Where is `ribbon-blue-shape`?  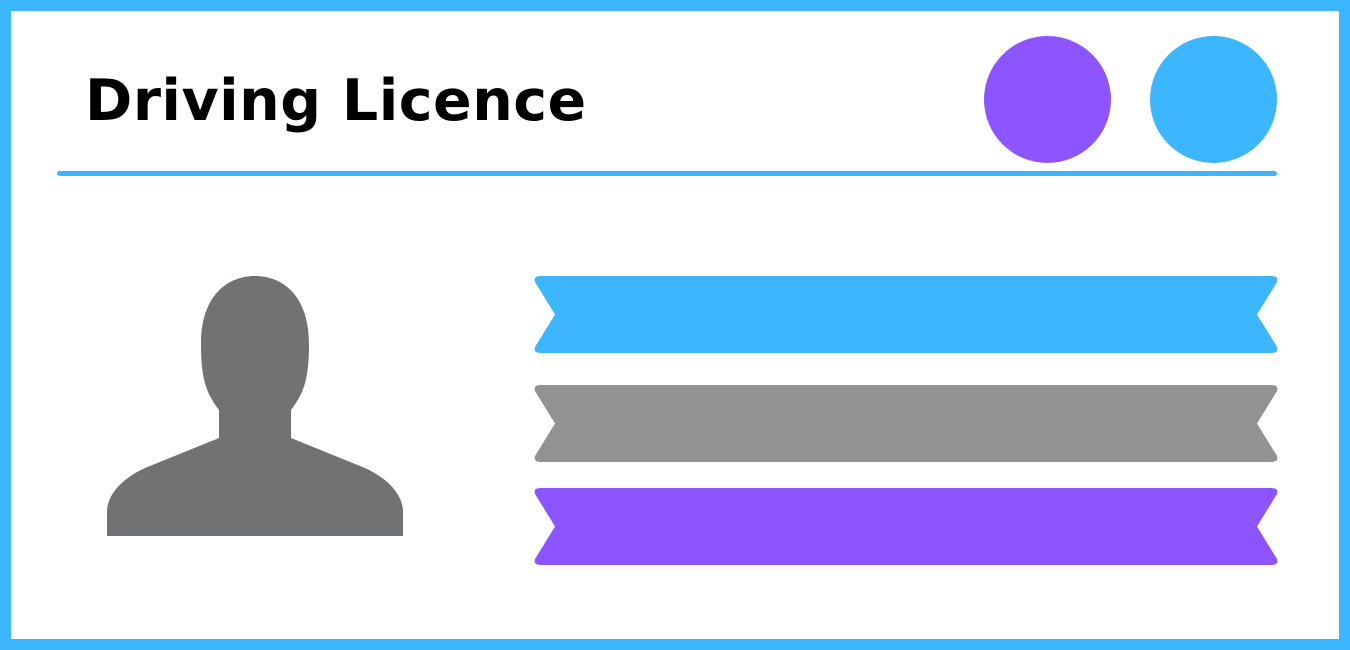 ribbon-blue-shape is located at coordinates (906, 314).